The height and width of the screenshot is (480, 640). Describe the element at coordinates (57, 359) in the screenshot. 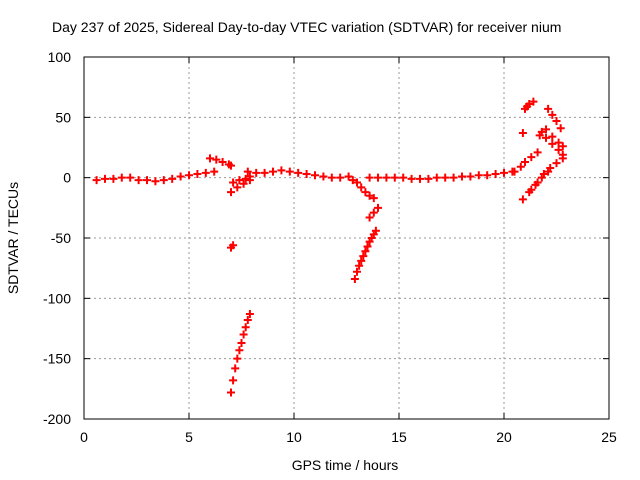

I see `y-tick-label: -150` at that location.